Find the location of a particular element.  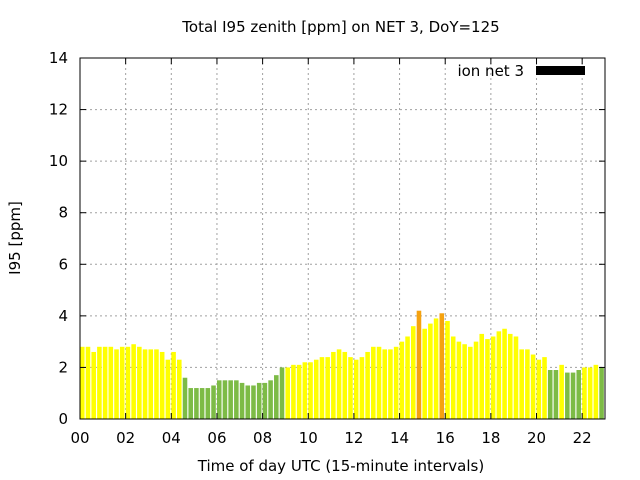

x-tick-label: 08 is located at coordinates (262, 438).